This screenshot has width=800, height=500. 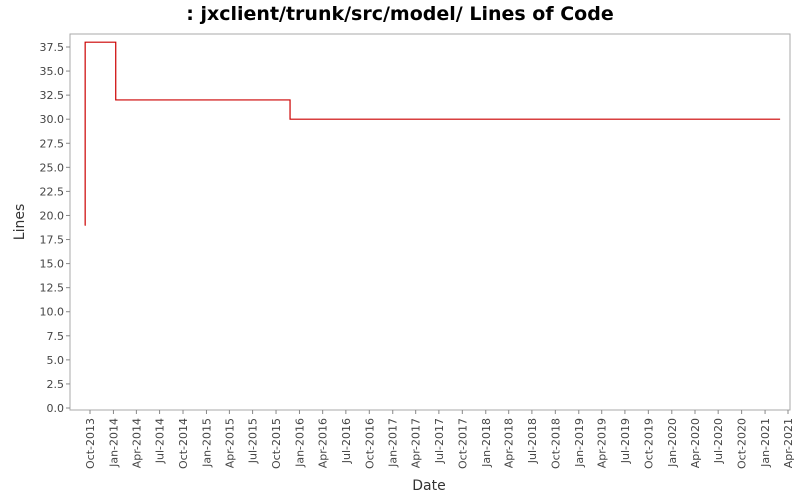 I want to click on x-tick-label: Apr-2019, so click(x=602, y=443).